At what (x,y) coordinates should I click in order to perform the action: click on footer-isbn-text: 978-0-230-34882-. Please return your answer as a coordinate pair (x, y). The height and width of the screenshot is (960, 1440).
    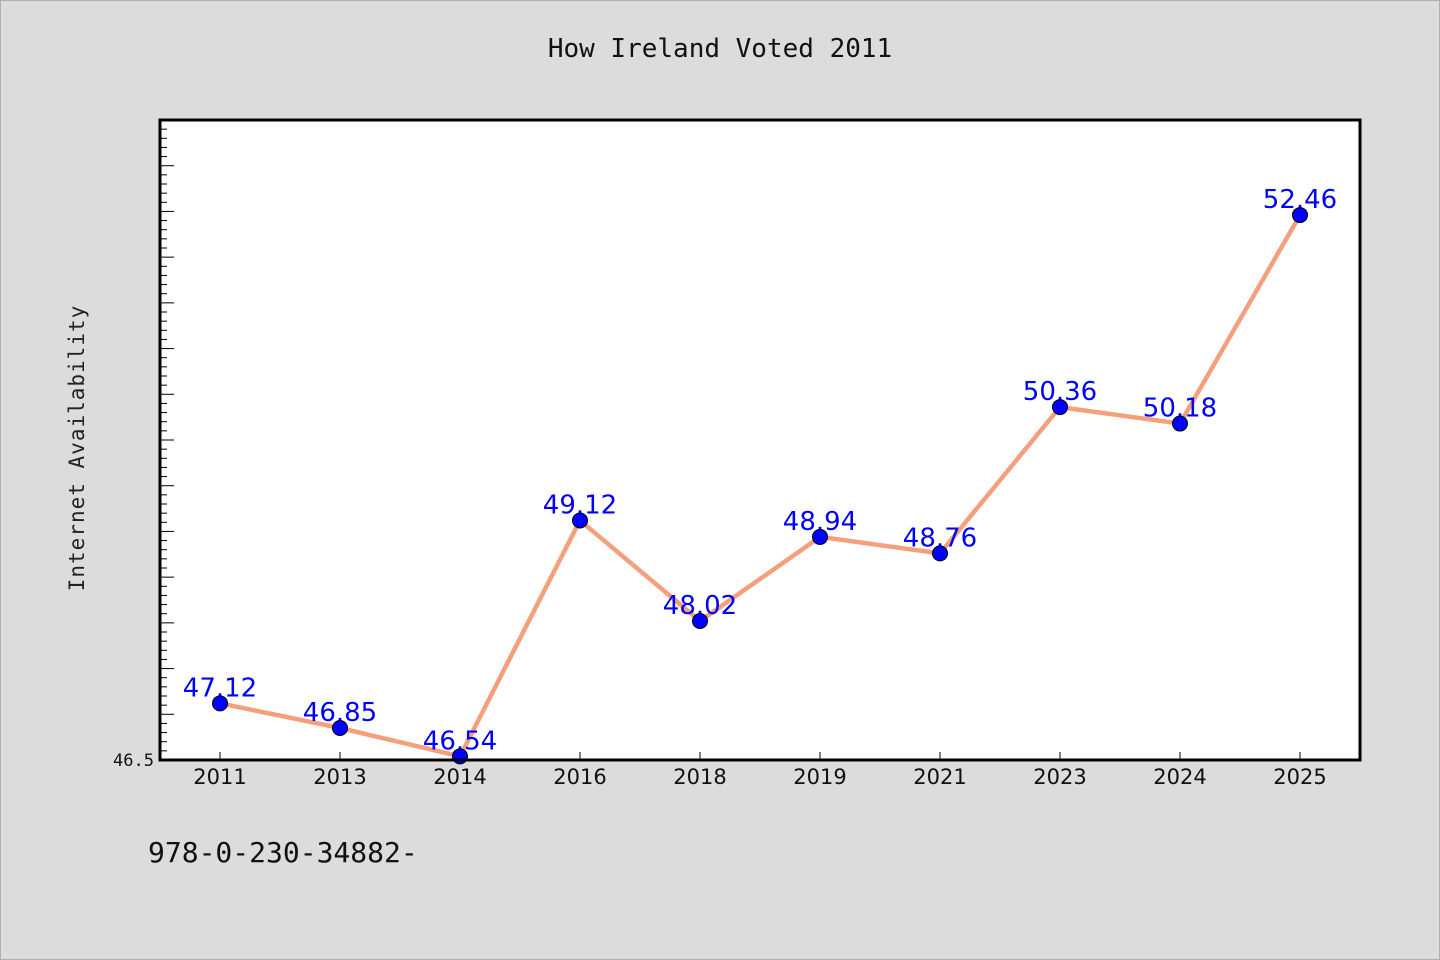
    Looking at the image, I should click on (283, 852).